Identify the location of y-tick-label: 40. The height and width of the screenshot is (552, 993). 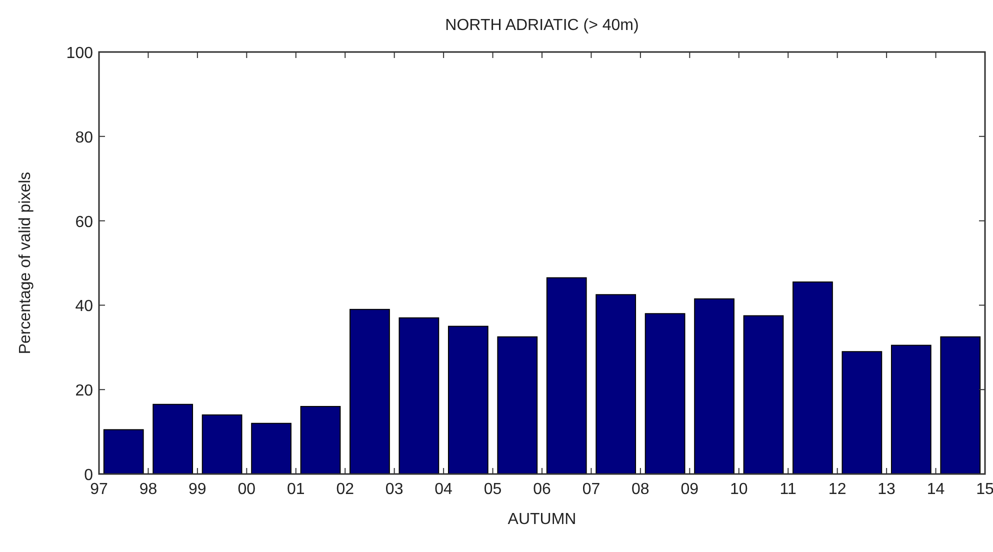
(84, 307).